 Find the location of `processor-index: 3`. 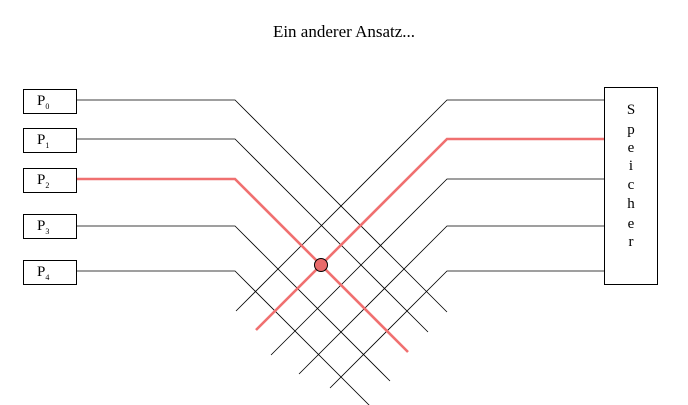

processor-index: 3 is located at coordinates (47, 231).